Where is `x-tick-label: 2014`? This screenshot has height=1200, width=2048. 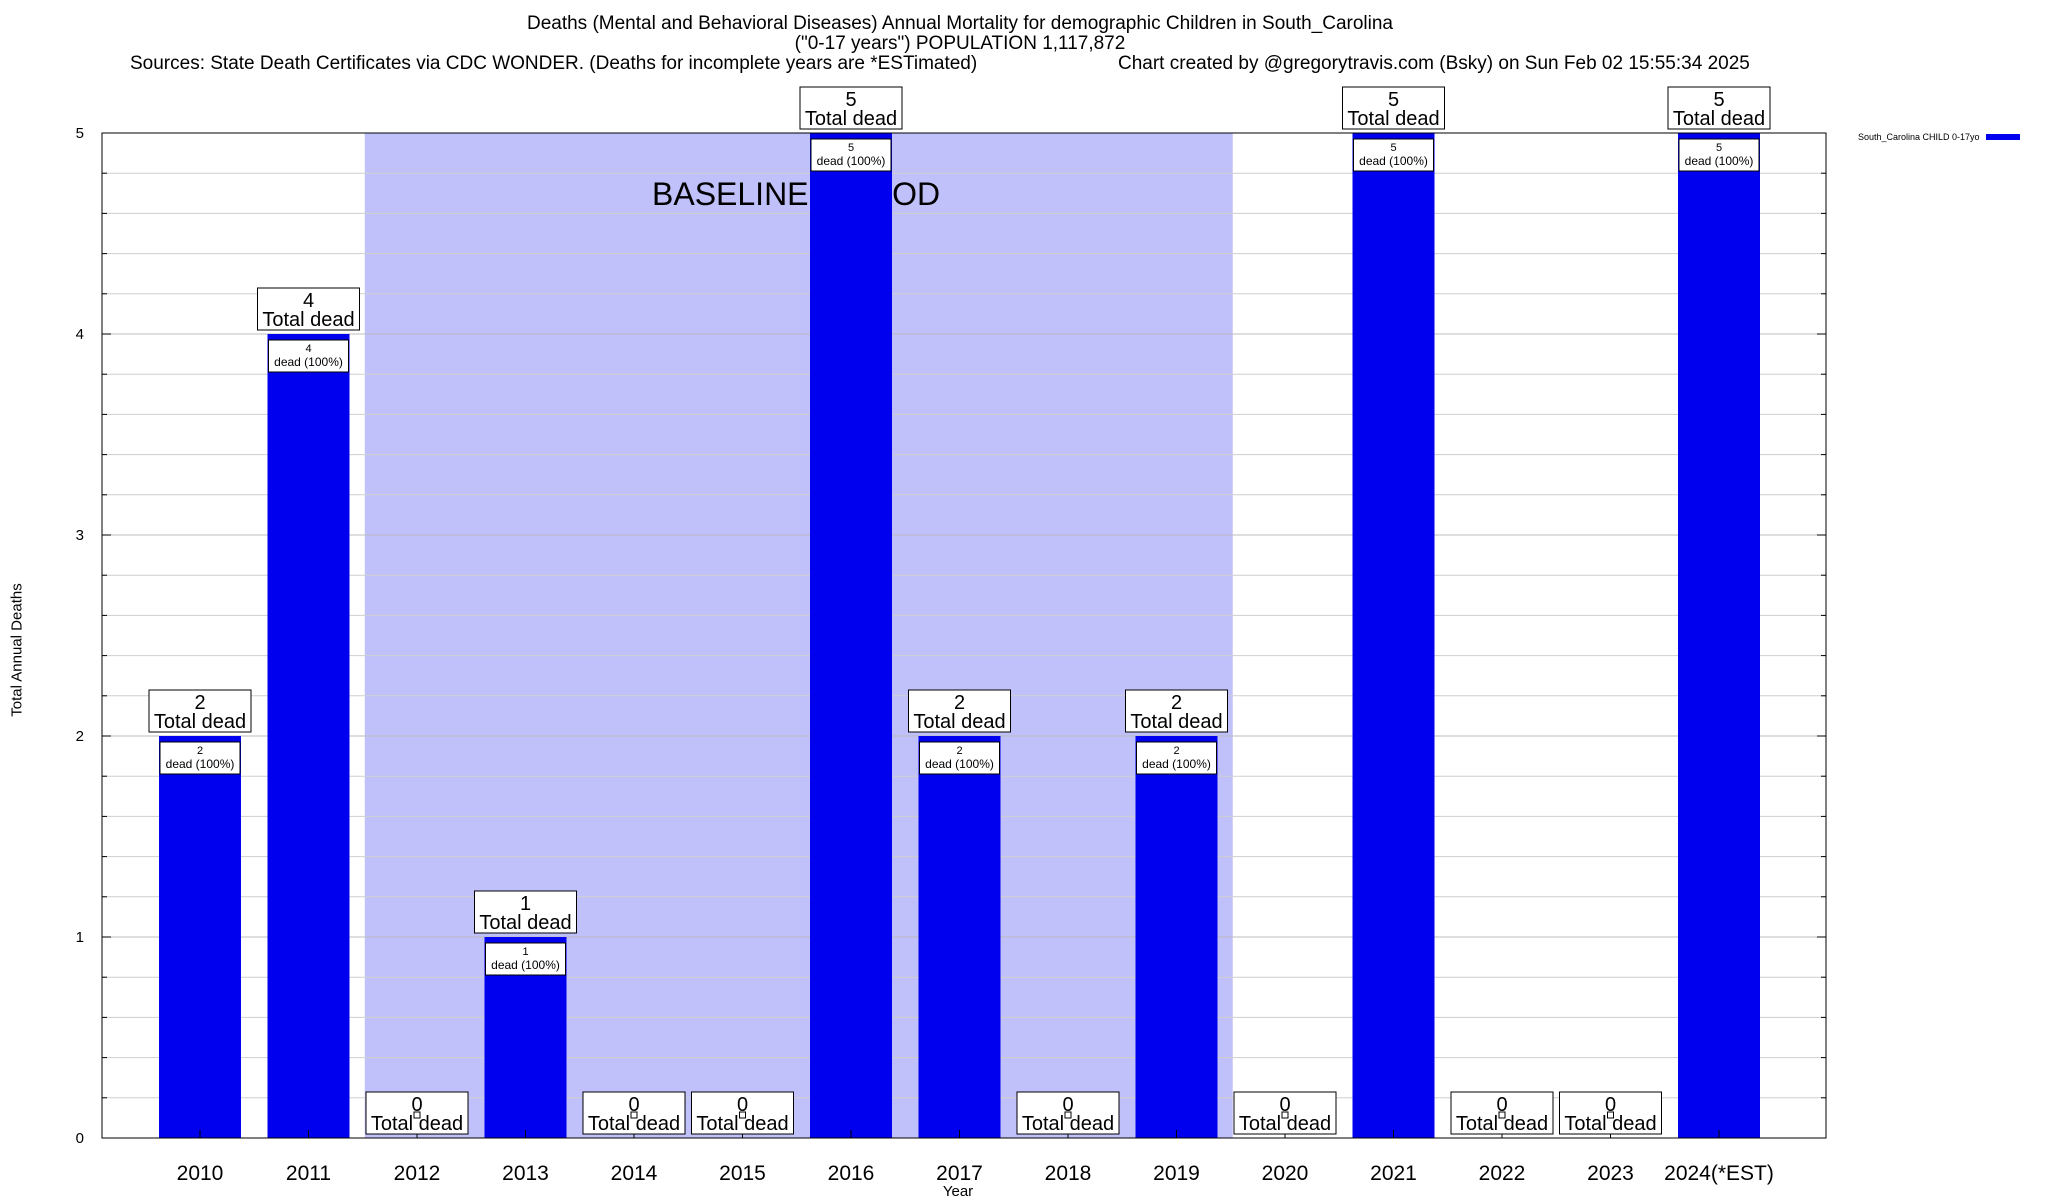 x-tick-label: 2014 is located at coordinates (634, 1173).